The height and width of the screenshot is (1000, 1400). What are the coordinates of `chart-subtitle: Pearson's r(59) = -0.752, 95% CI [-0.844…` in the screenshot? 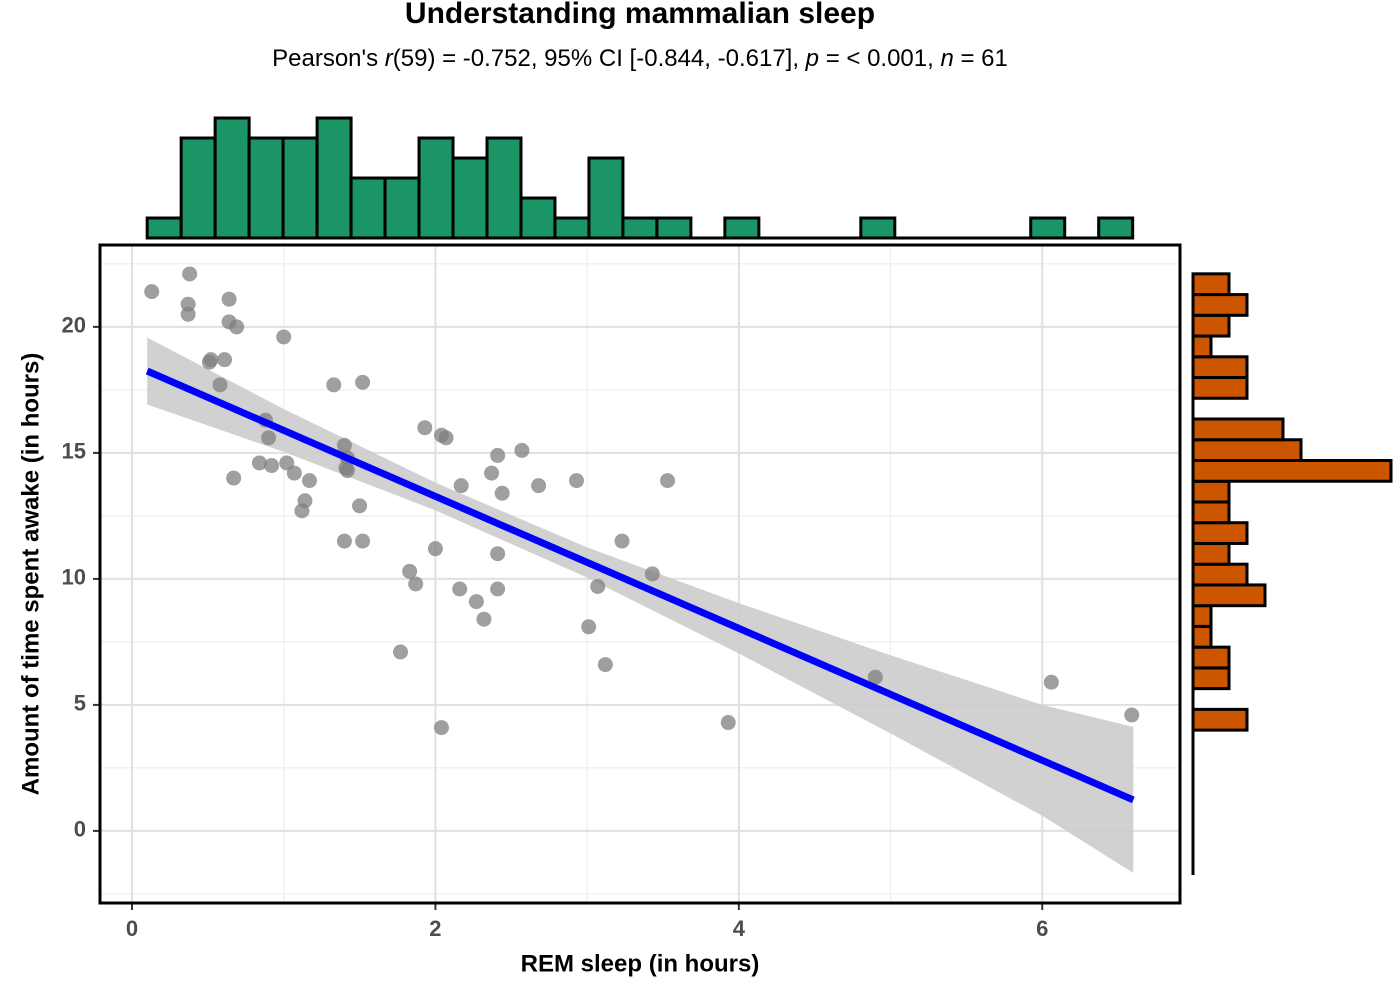 It's located at (640, 58).